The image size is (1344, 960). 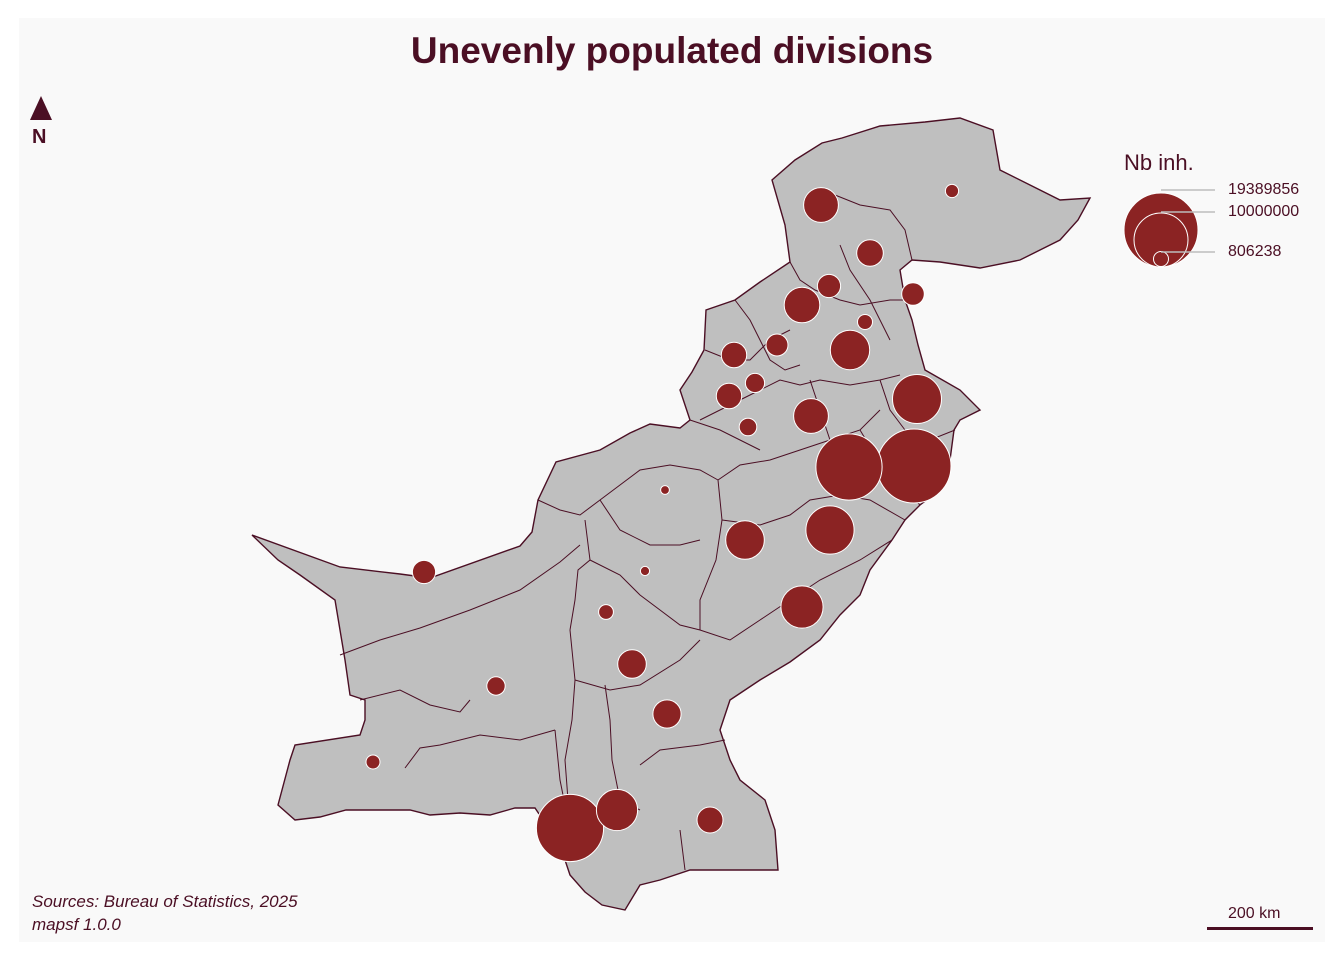 I want to click on legend-title: Nb inh., so click(x=1159, y=162).